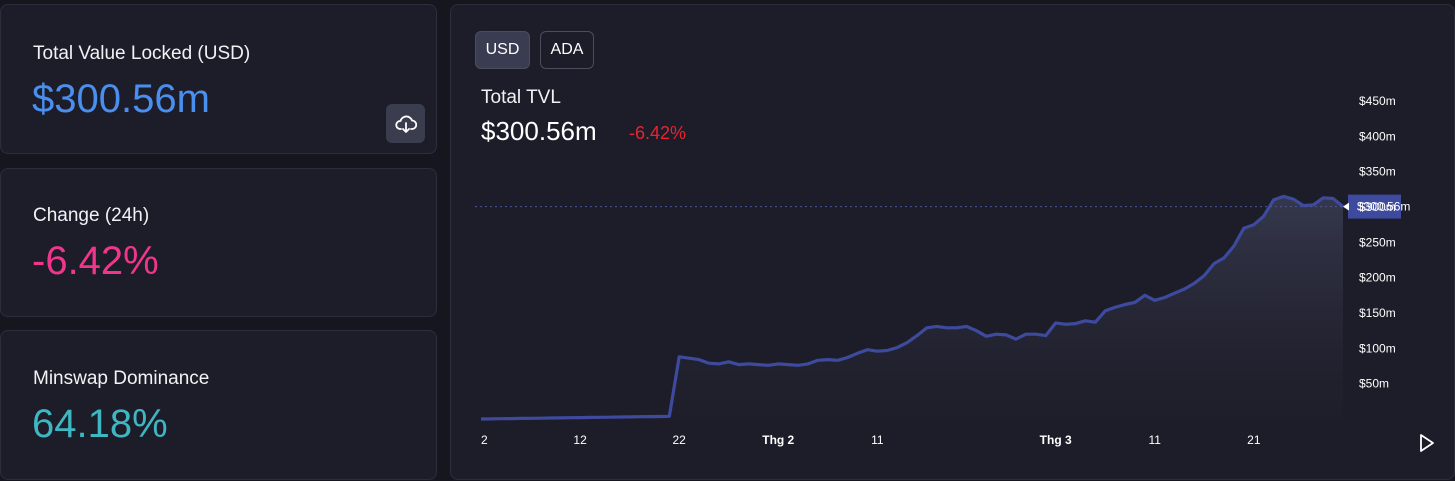 Image resolution: width=1455 pixels, height=481 pixels. What do you see at coordinates (1254, 440) in the screenshot?
I see `x-tick-label: 21` at bounding box center [1254, 440].